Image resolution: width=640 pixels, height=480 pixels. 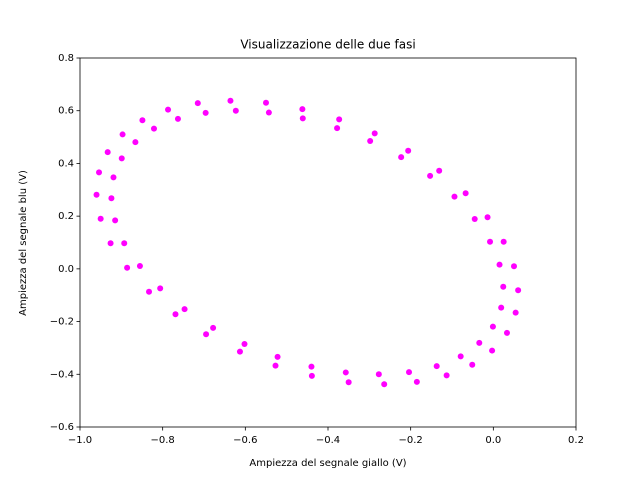 I want to click on y-tick-label: 0.4, so click(x=66, y=163).